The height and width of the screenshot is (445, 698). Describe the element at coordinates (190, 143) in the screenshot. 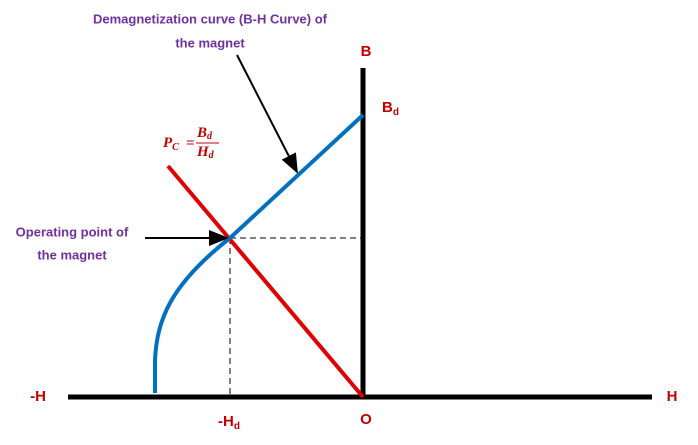

I see `formula-eq: =` at that location.